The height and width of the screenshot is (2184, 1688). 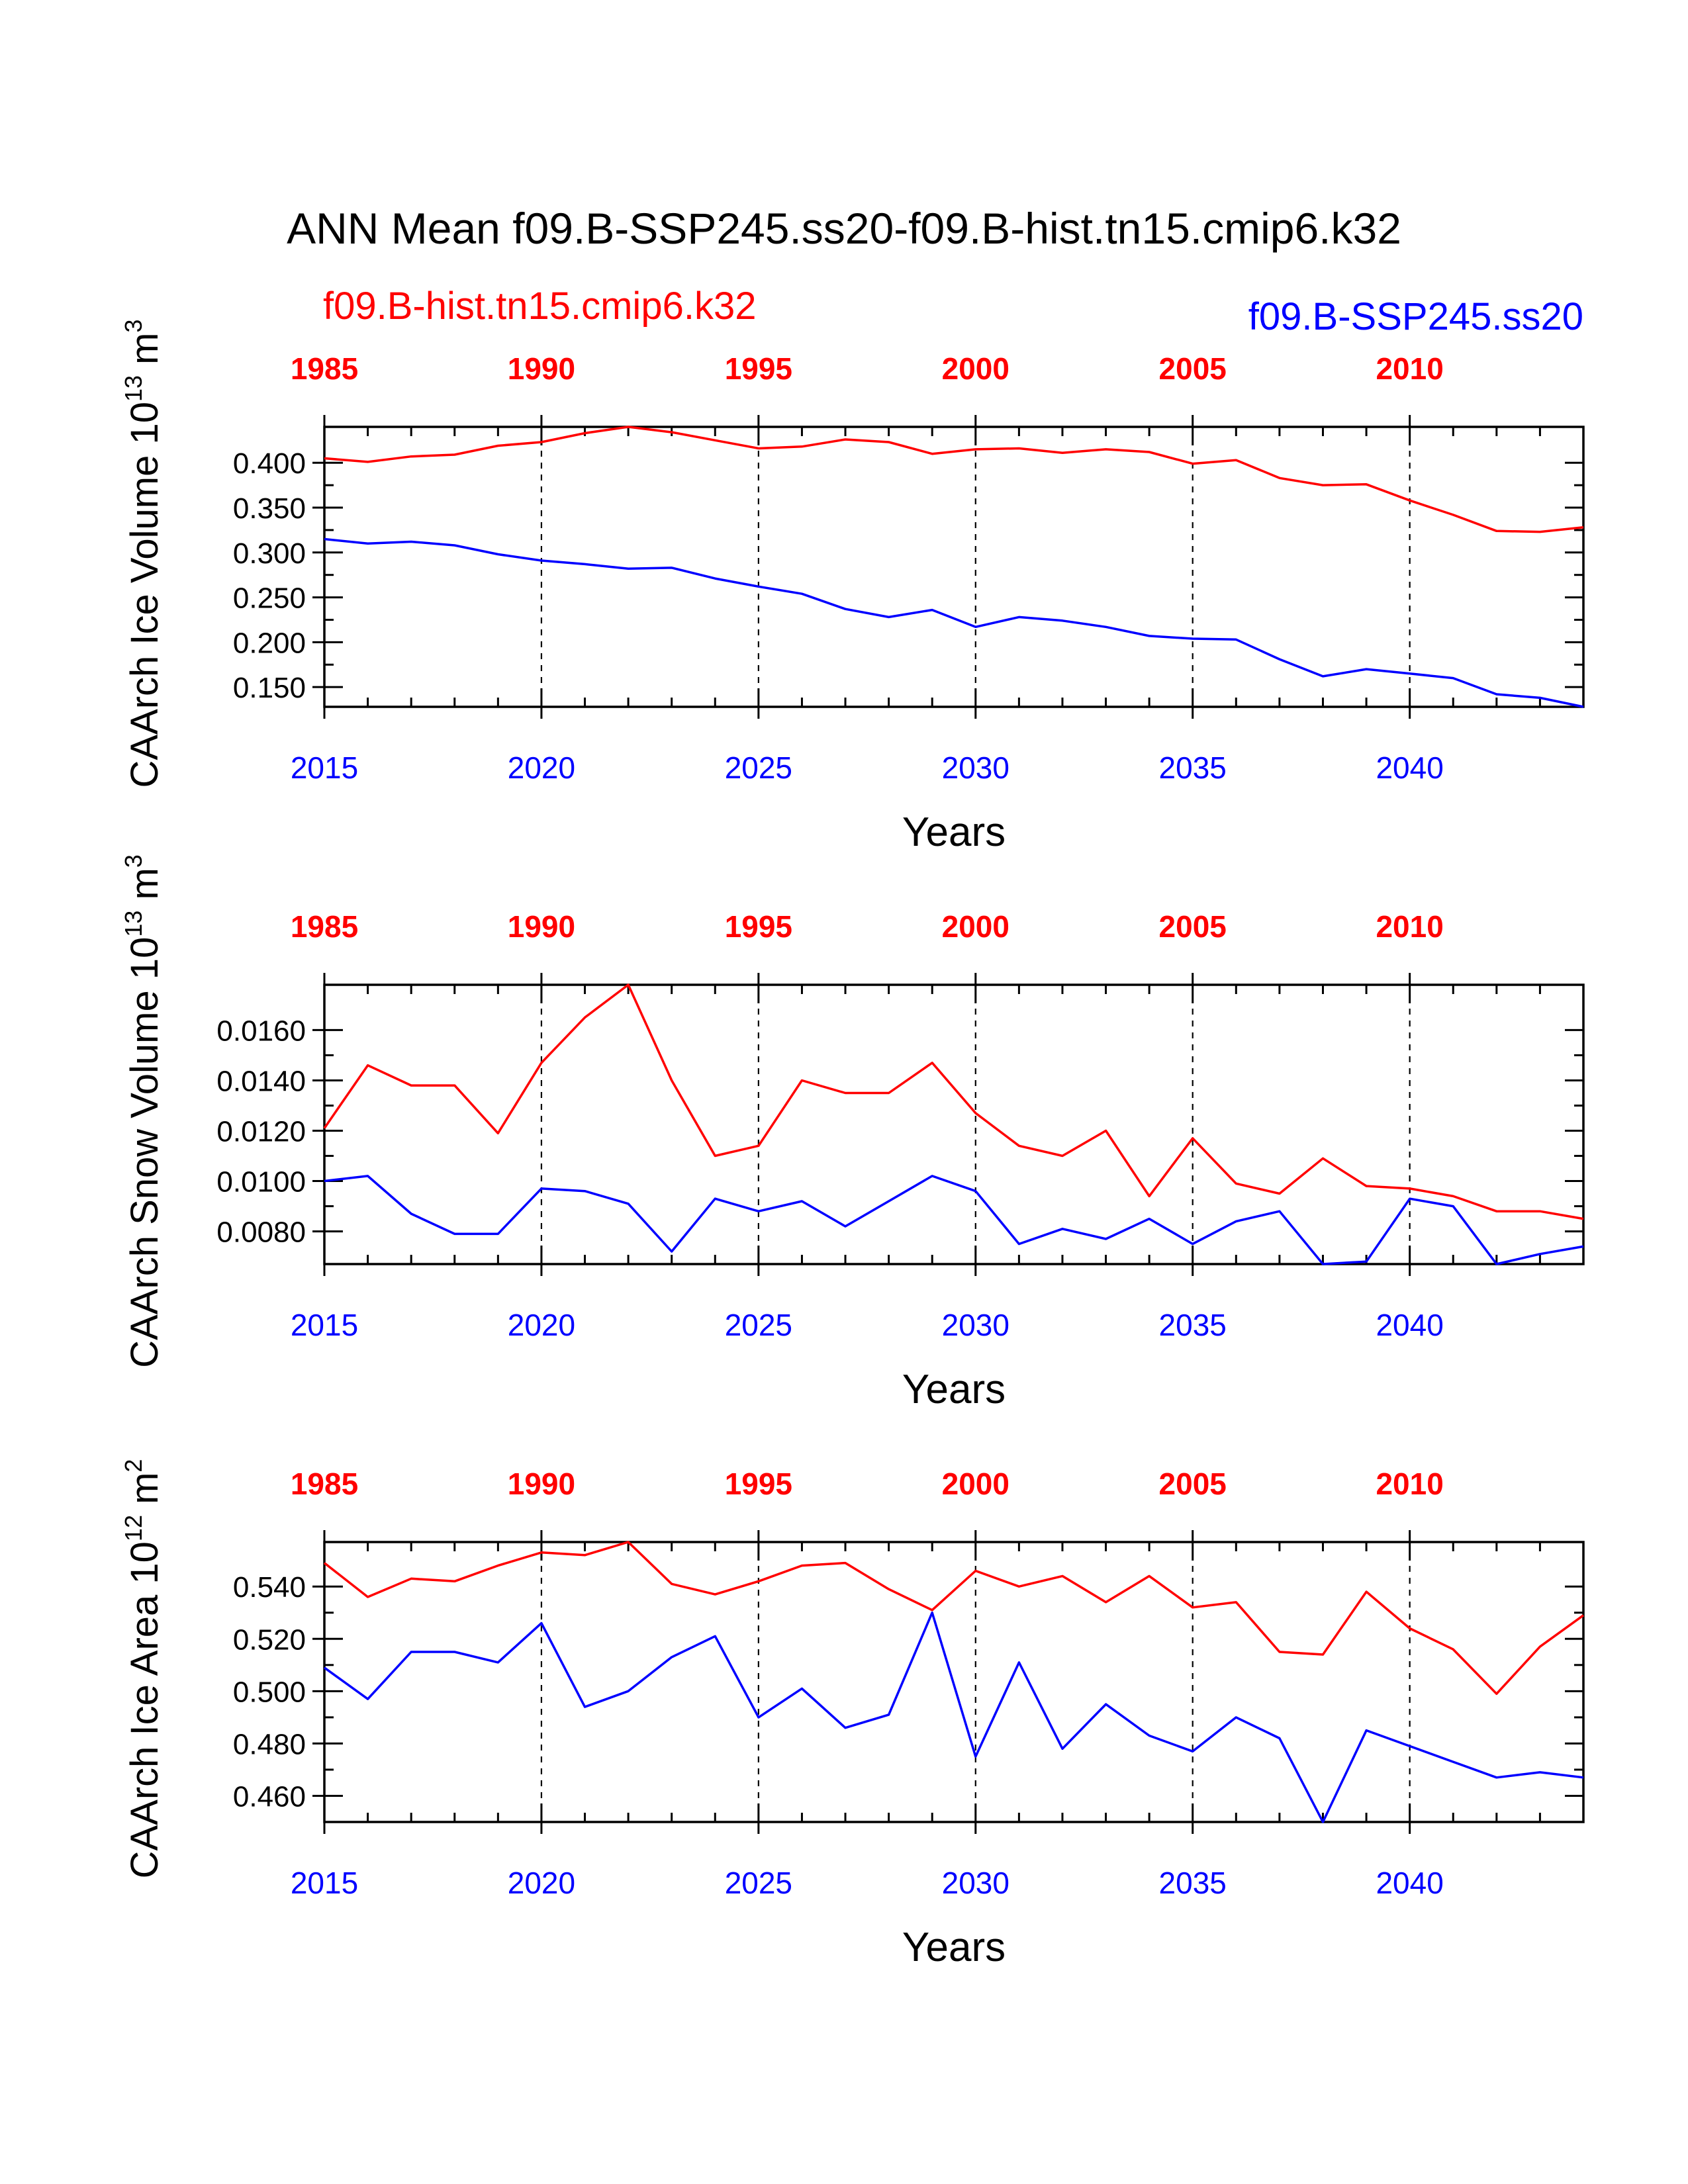 What do you see at coordinates (261, 1232) in the screenshot?
I see `y-tick-label: 0.0080` at bounding box center [261, 1232].